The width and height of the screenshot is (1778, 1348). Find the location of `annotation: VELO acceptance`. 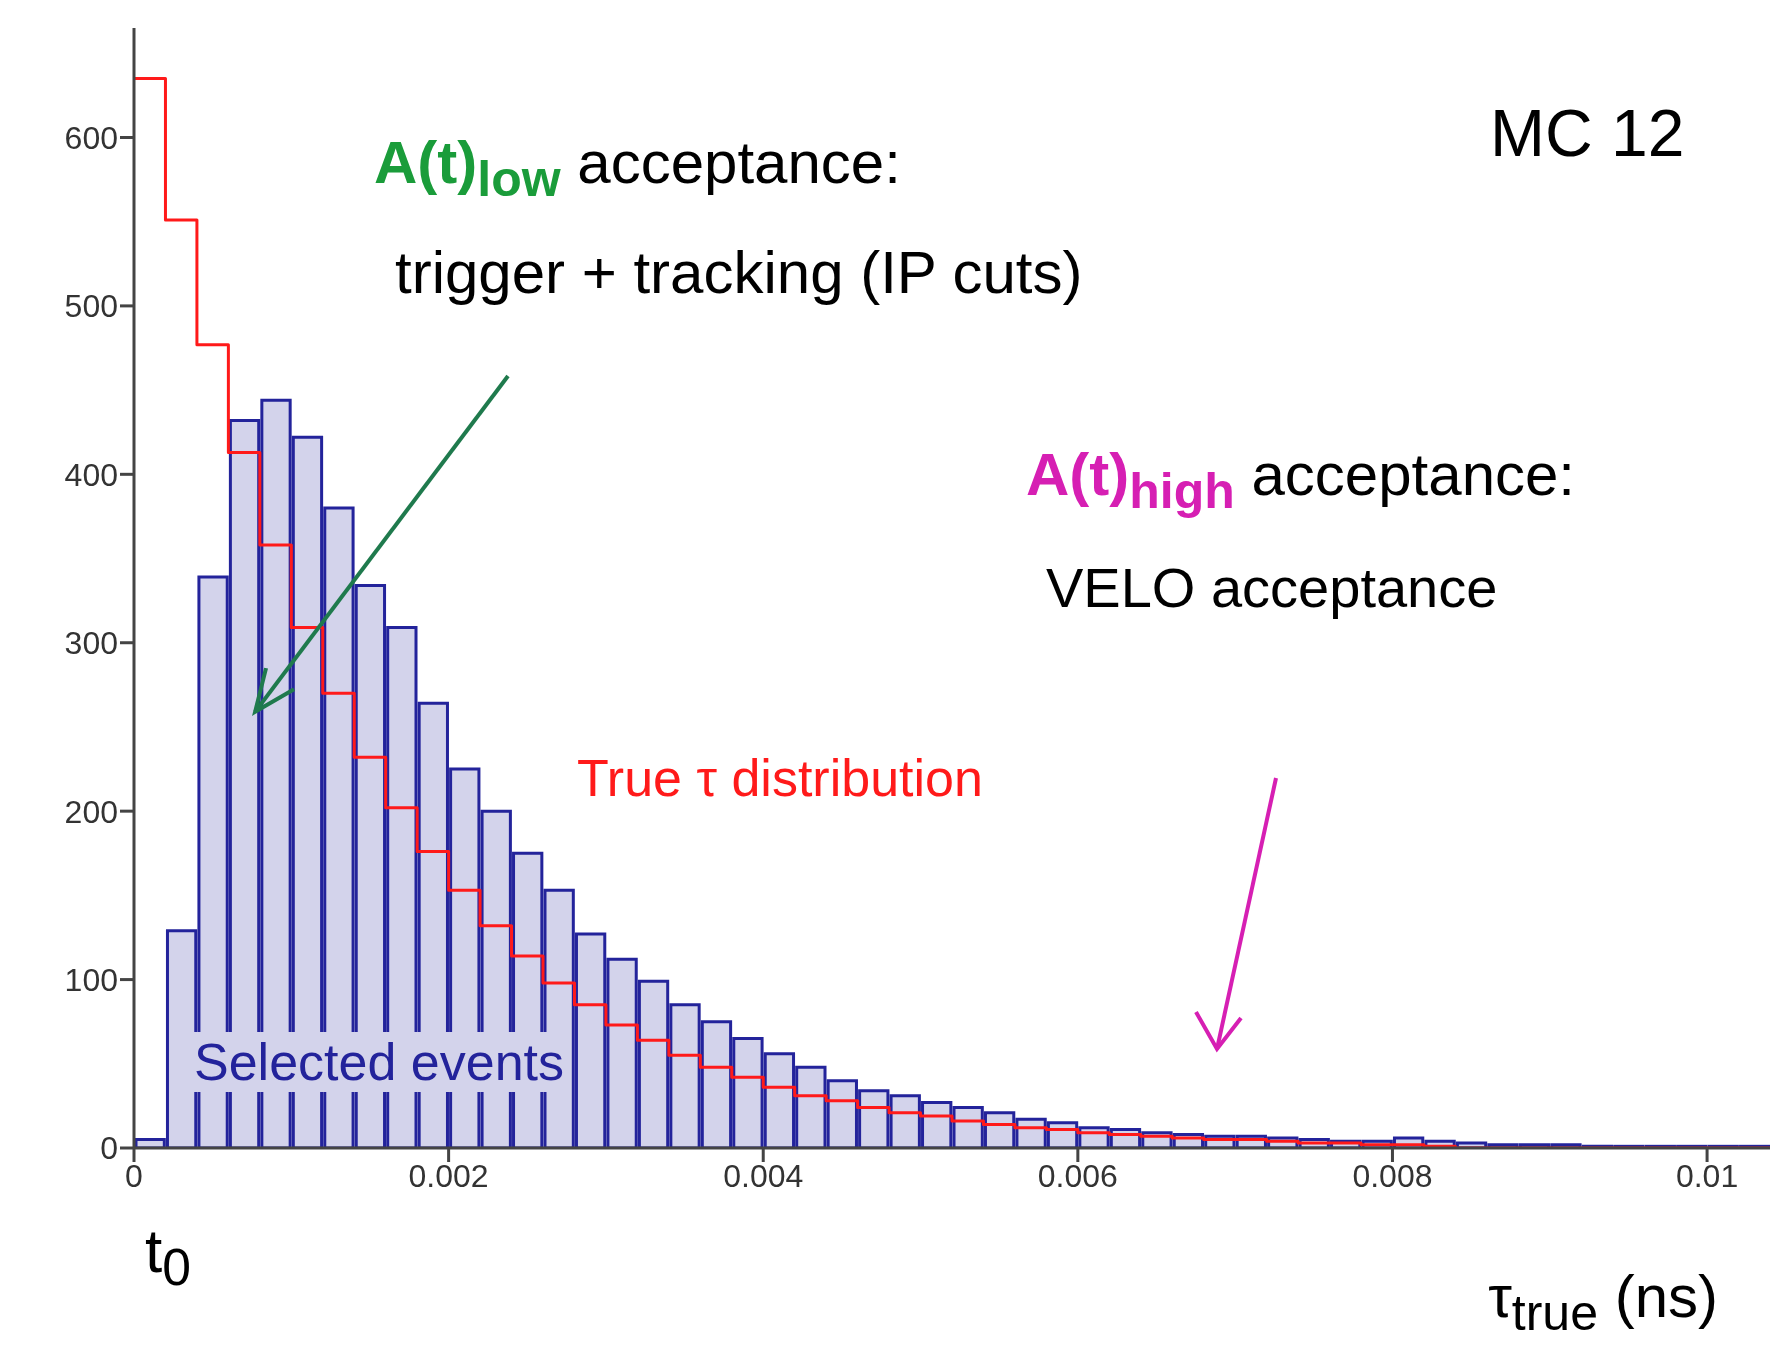

annotation: VELO acceptance is located at coordinates (1272, 587).